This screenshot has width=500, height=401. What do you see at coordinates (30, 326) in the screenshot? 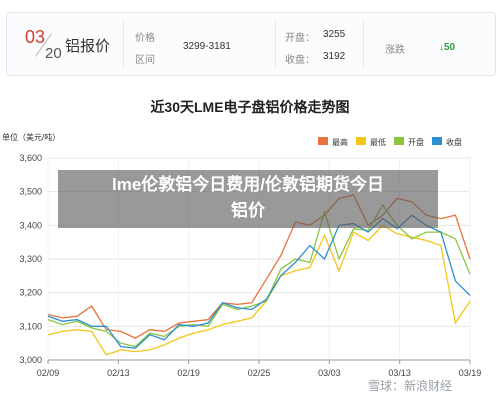
I see `y-tick-label: 3,100` at bounding box center [30, 326].